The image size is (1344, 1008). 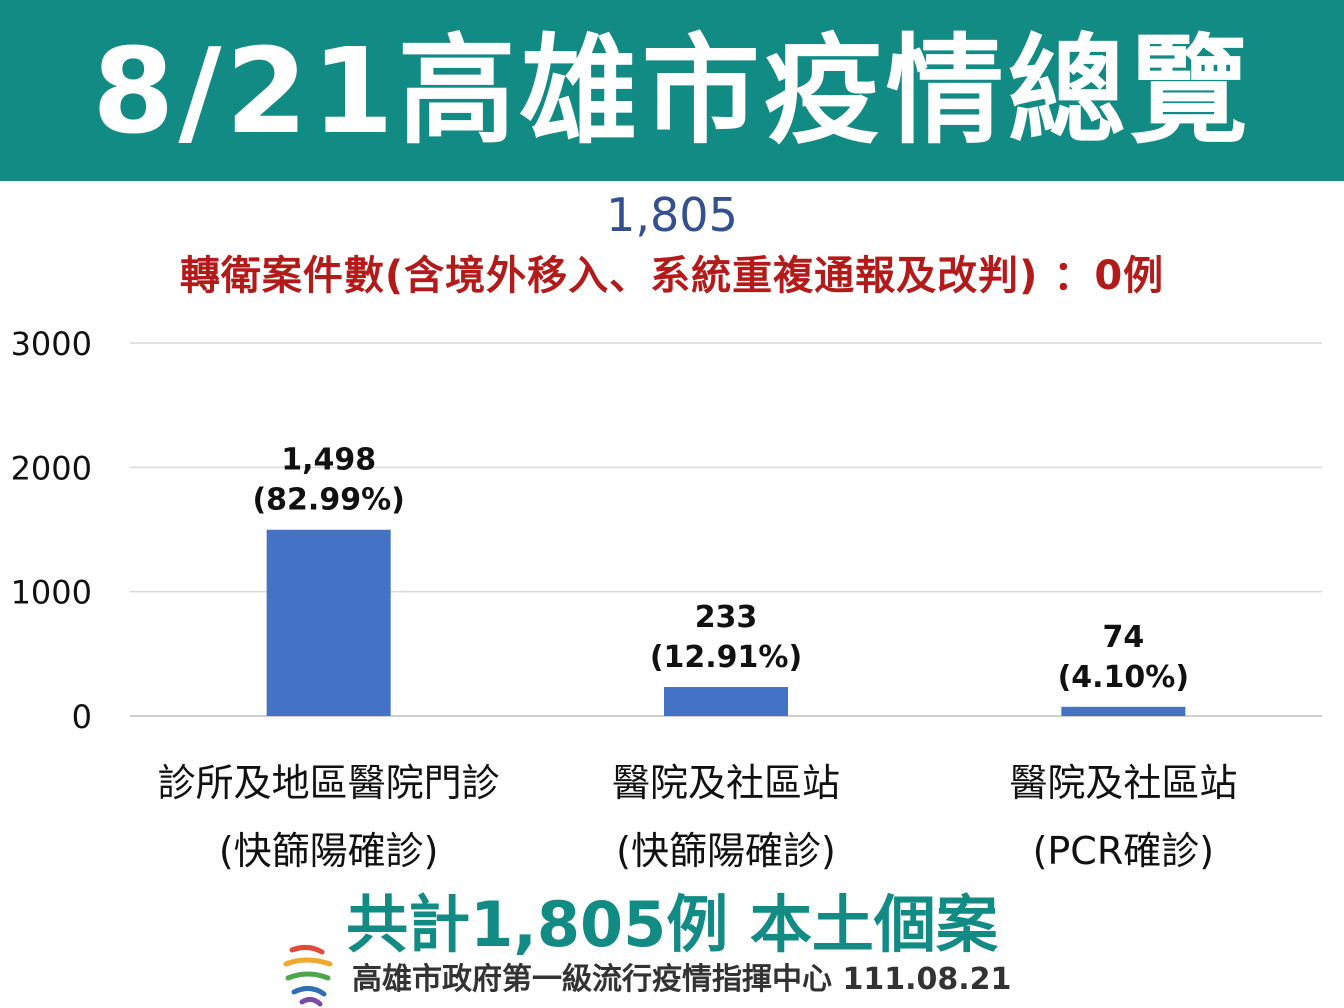 What do you see at coordinates (682, 979) in the screenshot?
I see `footer-text: 高雄市政府第一級流行疫情指揮中心 111.08.21` at bounding box center [682, 979].